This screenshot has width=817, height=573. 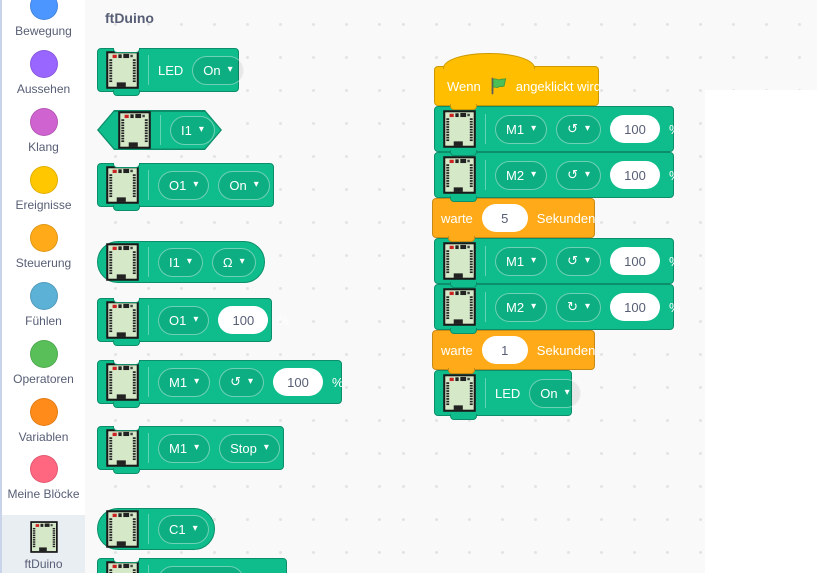 I want to click on rotate-ccw-icon: ↺, so click(x=235, y=381).